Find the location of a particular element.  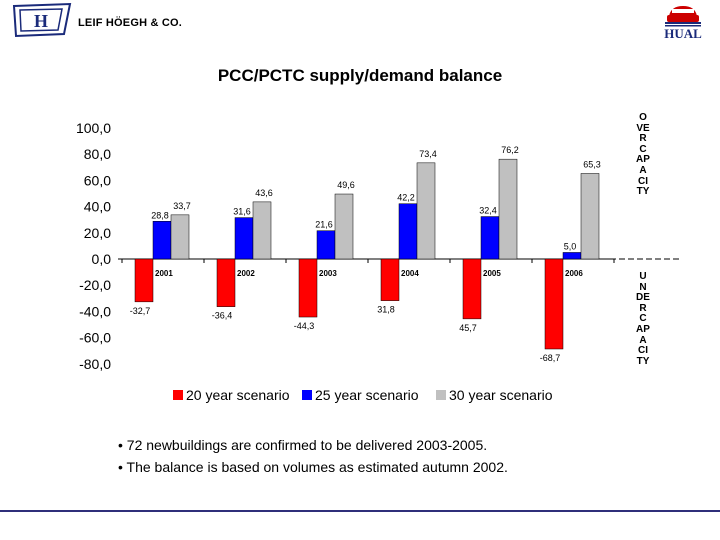

y-tick-label: 80,0 is located at coordinates (97, 154).